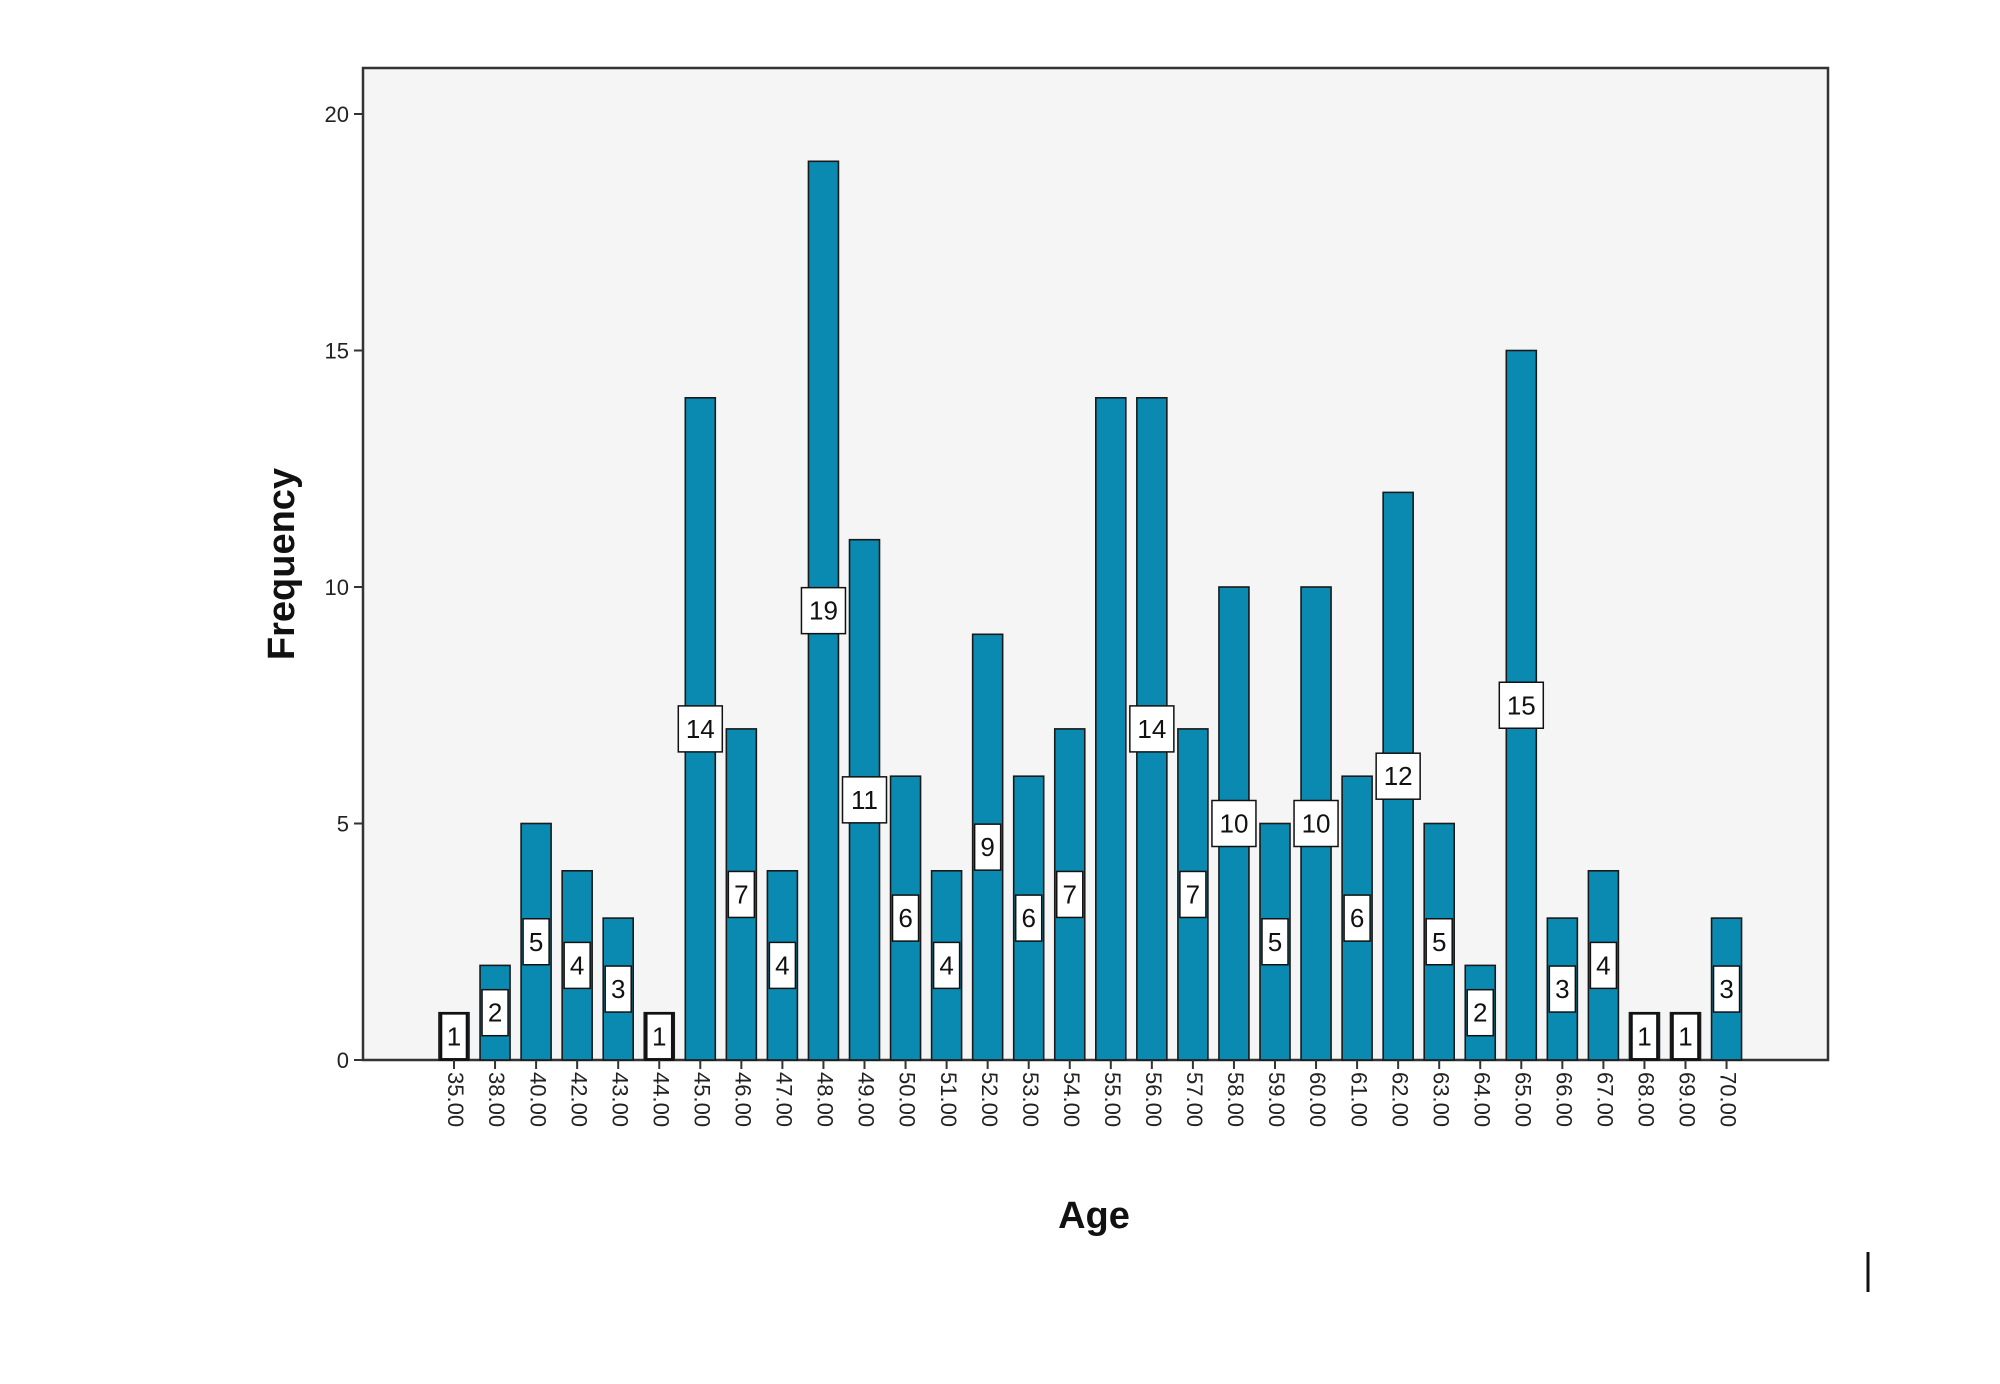 The image size is (2000, 1384). What do you see at coordinates (1112, 1099) in the screenshot?
I see `x-tick-label: 55.00` at bounding box center [1112, 1099].